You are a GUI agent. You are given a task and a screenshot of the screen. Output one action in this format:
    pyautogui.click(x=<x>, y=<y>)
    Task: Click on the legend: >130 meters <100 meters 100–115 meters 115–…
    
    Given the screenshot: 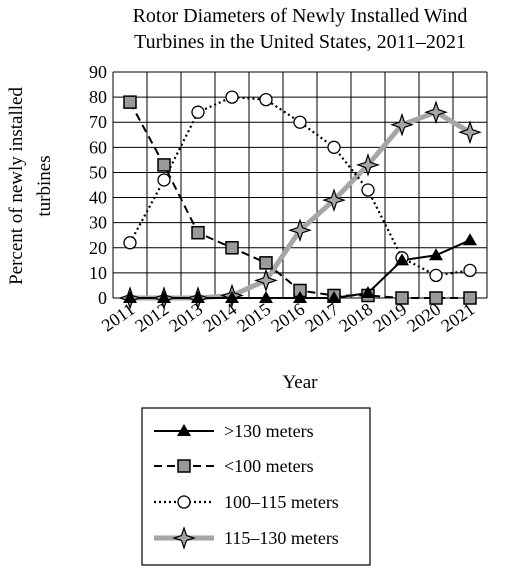 What is the action you would take?
    pyautogui.click(x=256, y=486)
    